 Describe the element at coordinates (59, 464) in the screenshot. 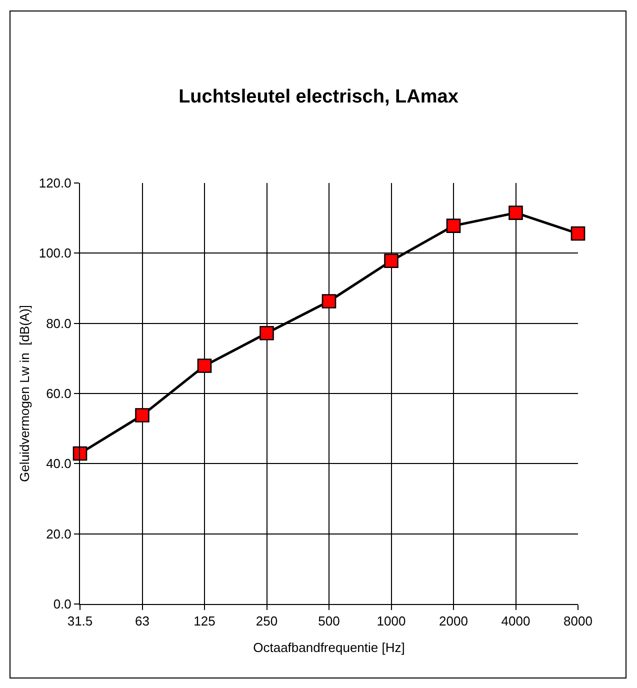

I see `y-tick-label: 40.0` at that location.